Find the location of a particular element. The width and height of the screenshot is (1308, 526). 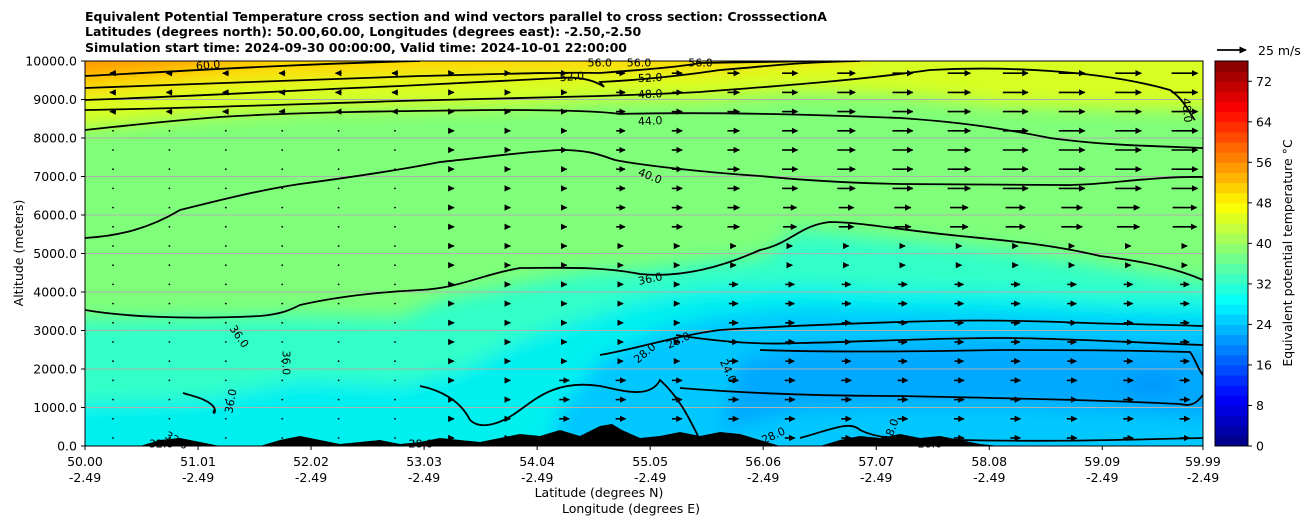

y-tick-label: 7000.0 is located at coordinates (55, 176).